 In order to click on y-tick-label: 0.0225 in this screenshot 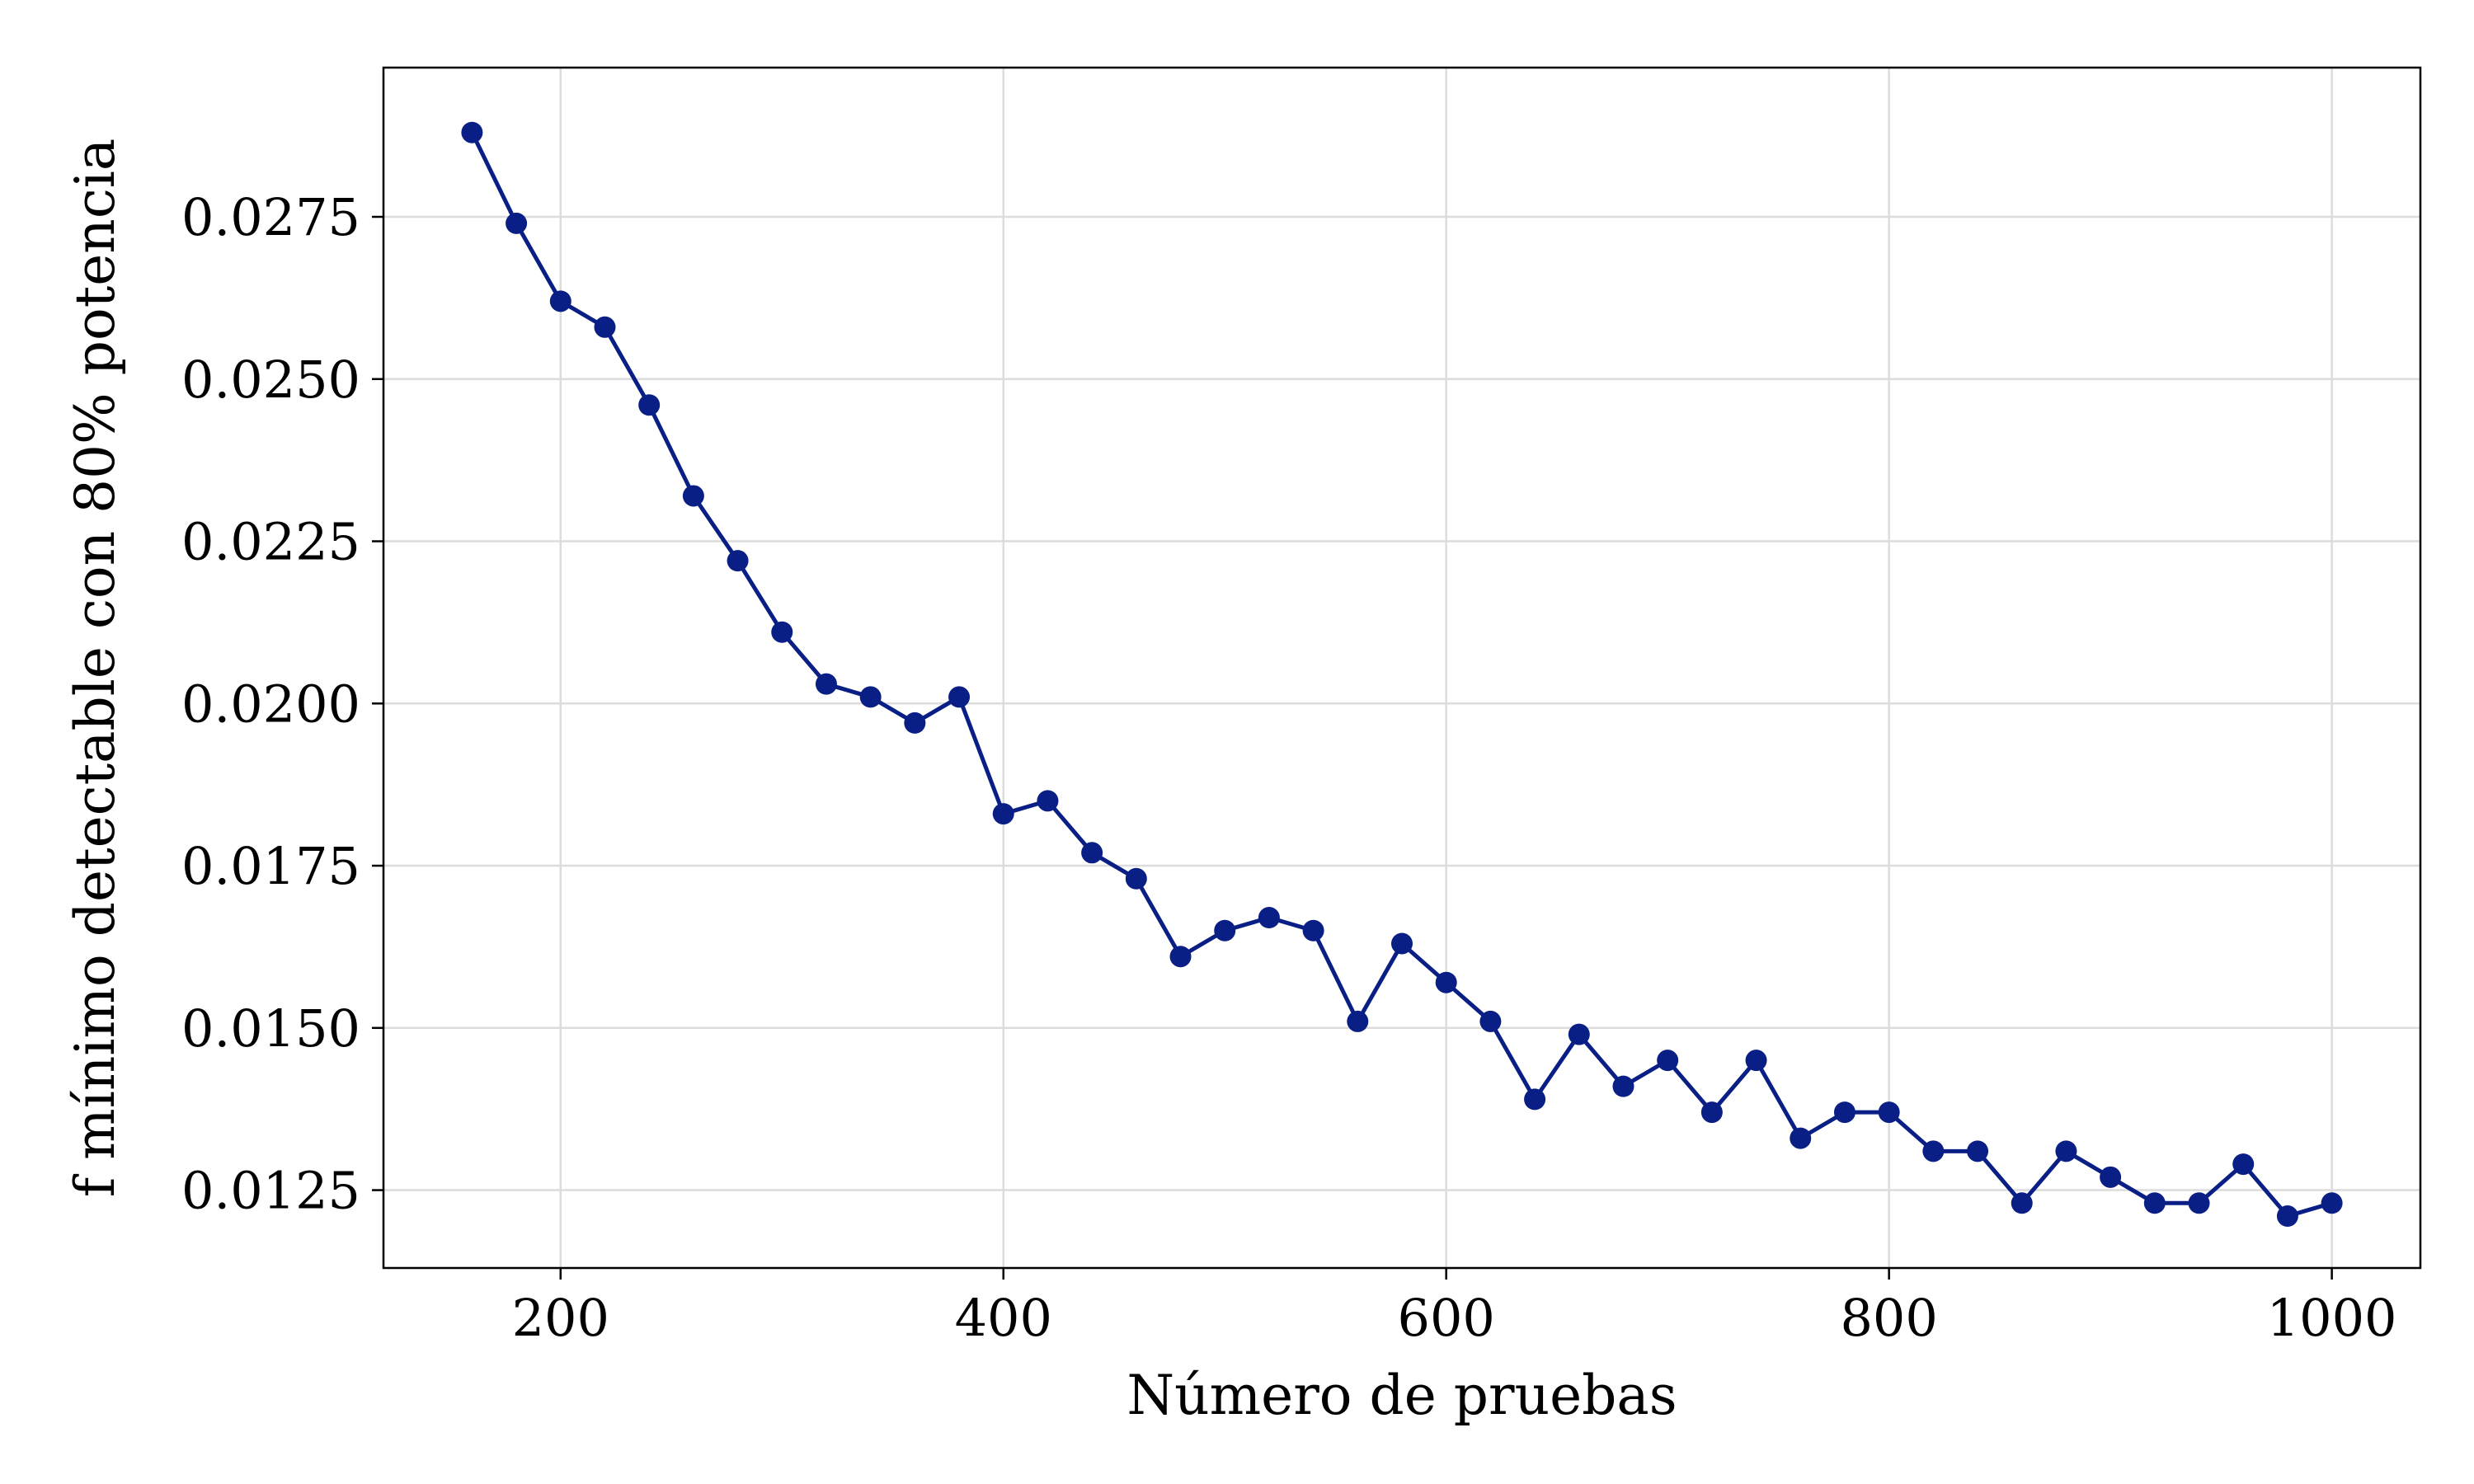, I will do `click(270, 542)`.